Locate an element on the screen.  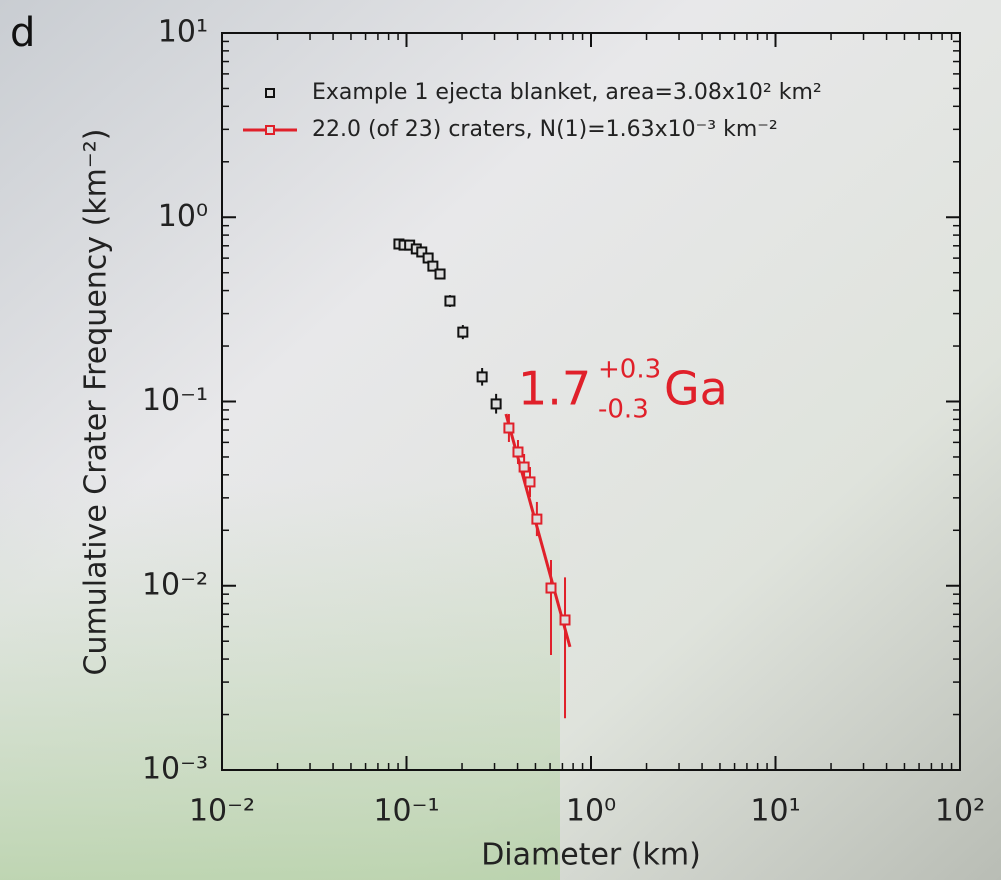
y-tick-label: 10⁰ is located at coordinates (183, 216).